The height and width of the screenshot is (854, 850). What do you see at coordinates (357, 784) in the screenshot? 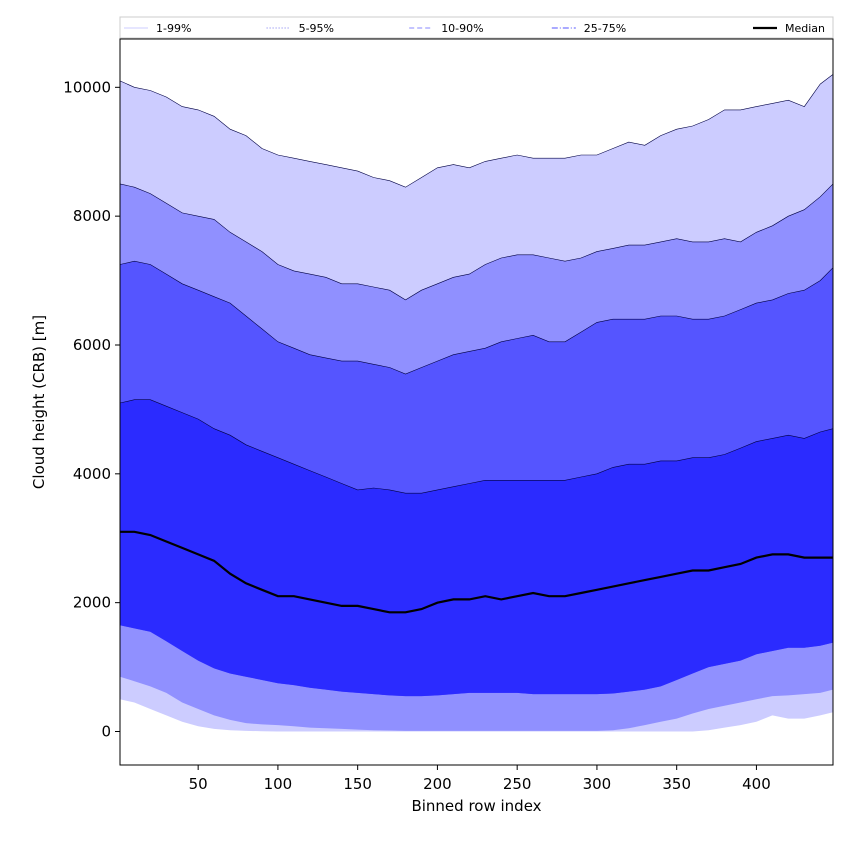
I see `x-tick-label: 150` at bounding box center [357, 784].